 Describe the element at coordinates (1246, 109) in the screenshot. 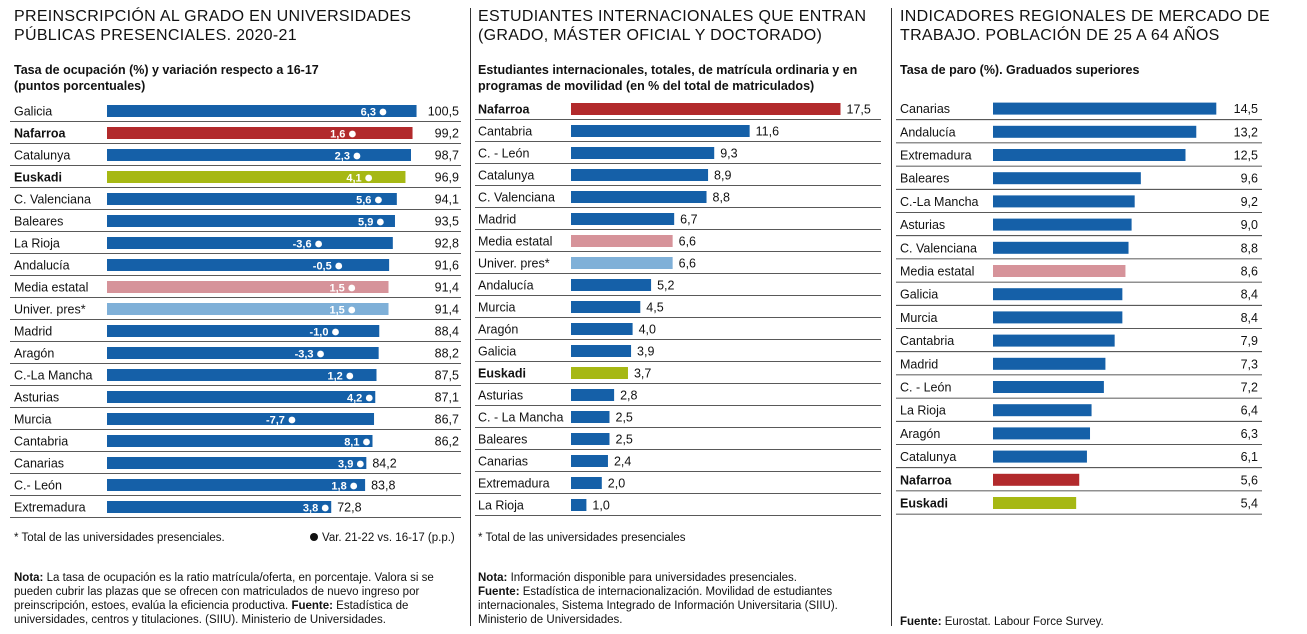

I see `value-label-canarias: 14,5` at that location.